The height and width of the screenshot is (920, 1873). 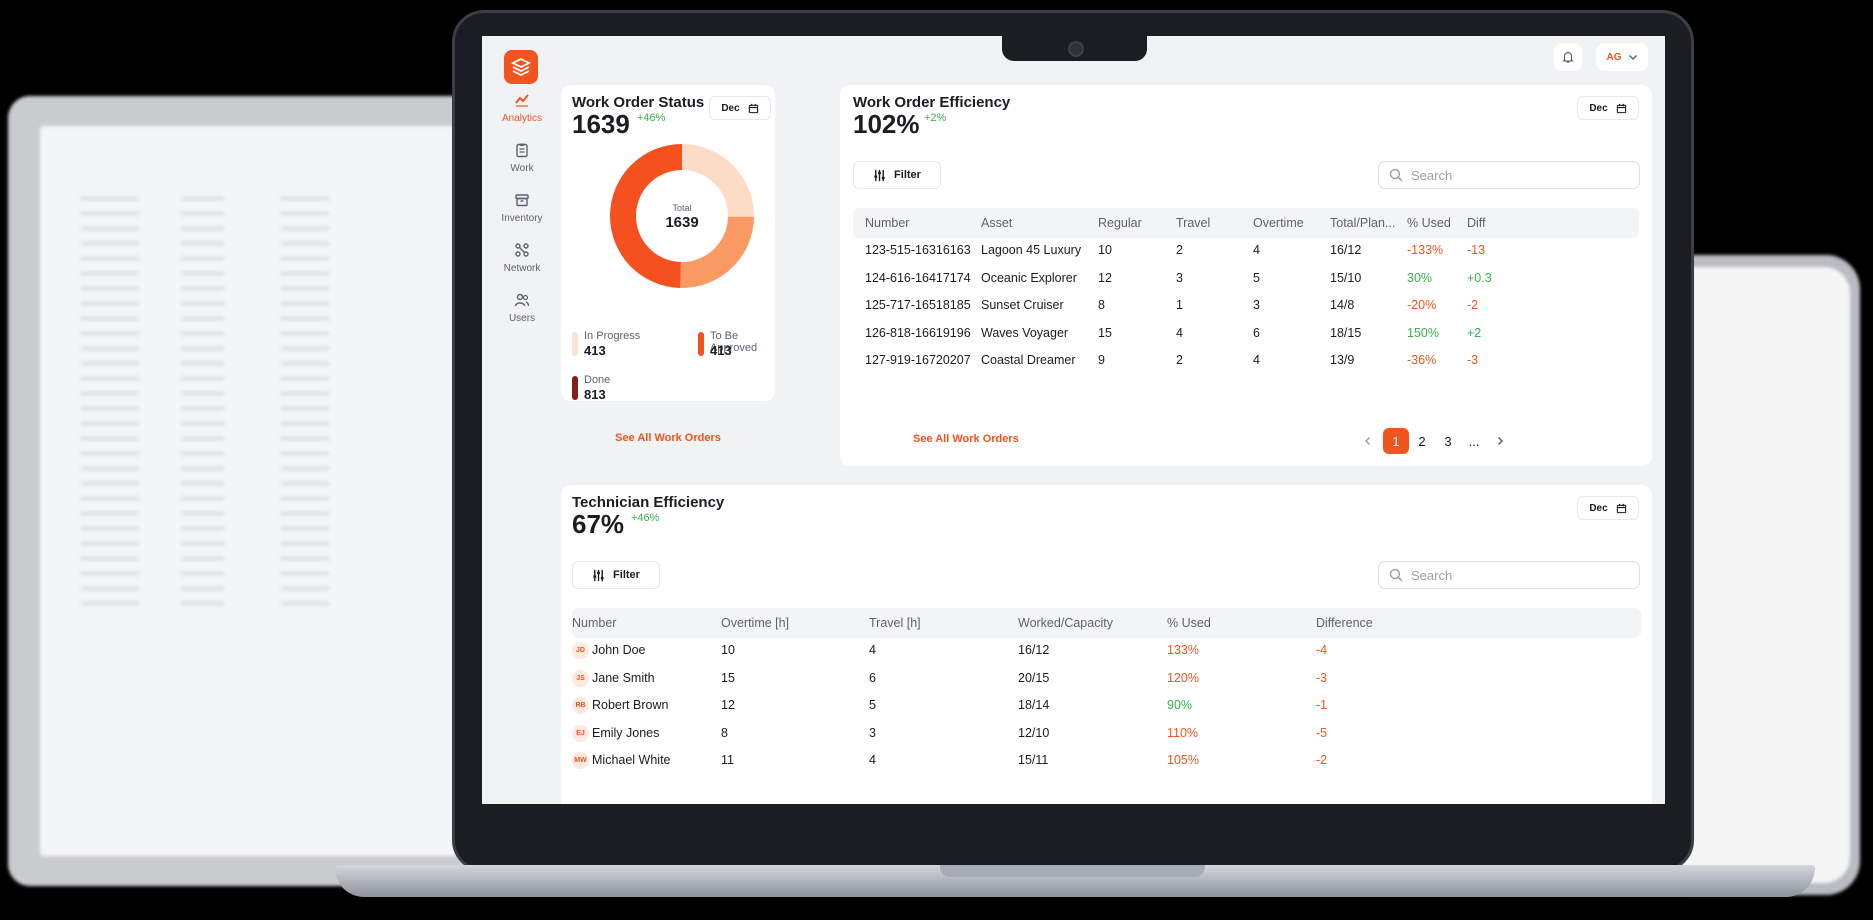 I want to click on table-cell-regular: 9, so click(x=1101, y=360).